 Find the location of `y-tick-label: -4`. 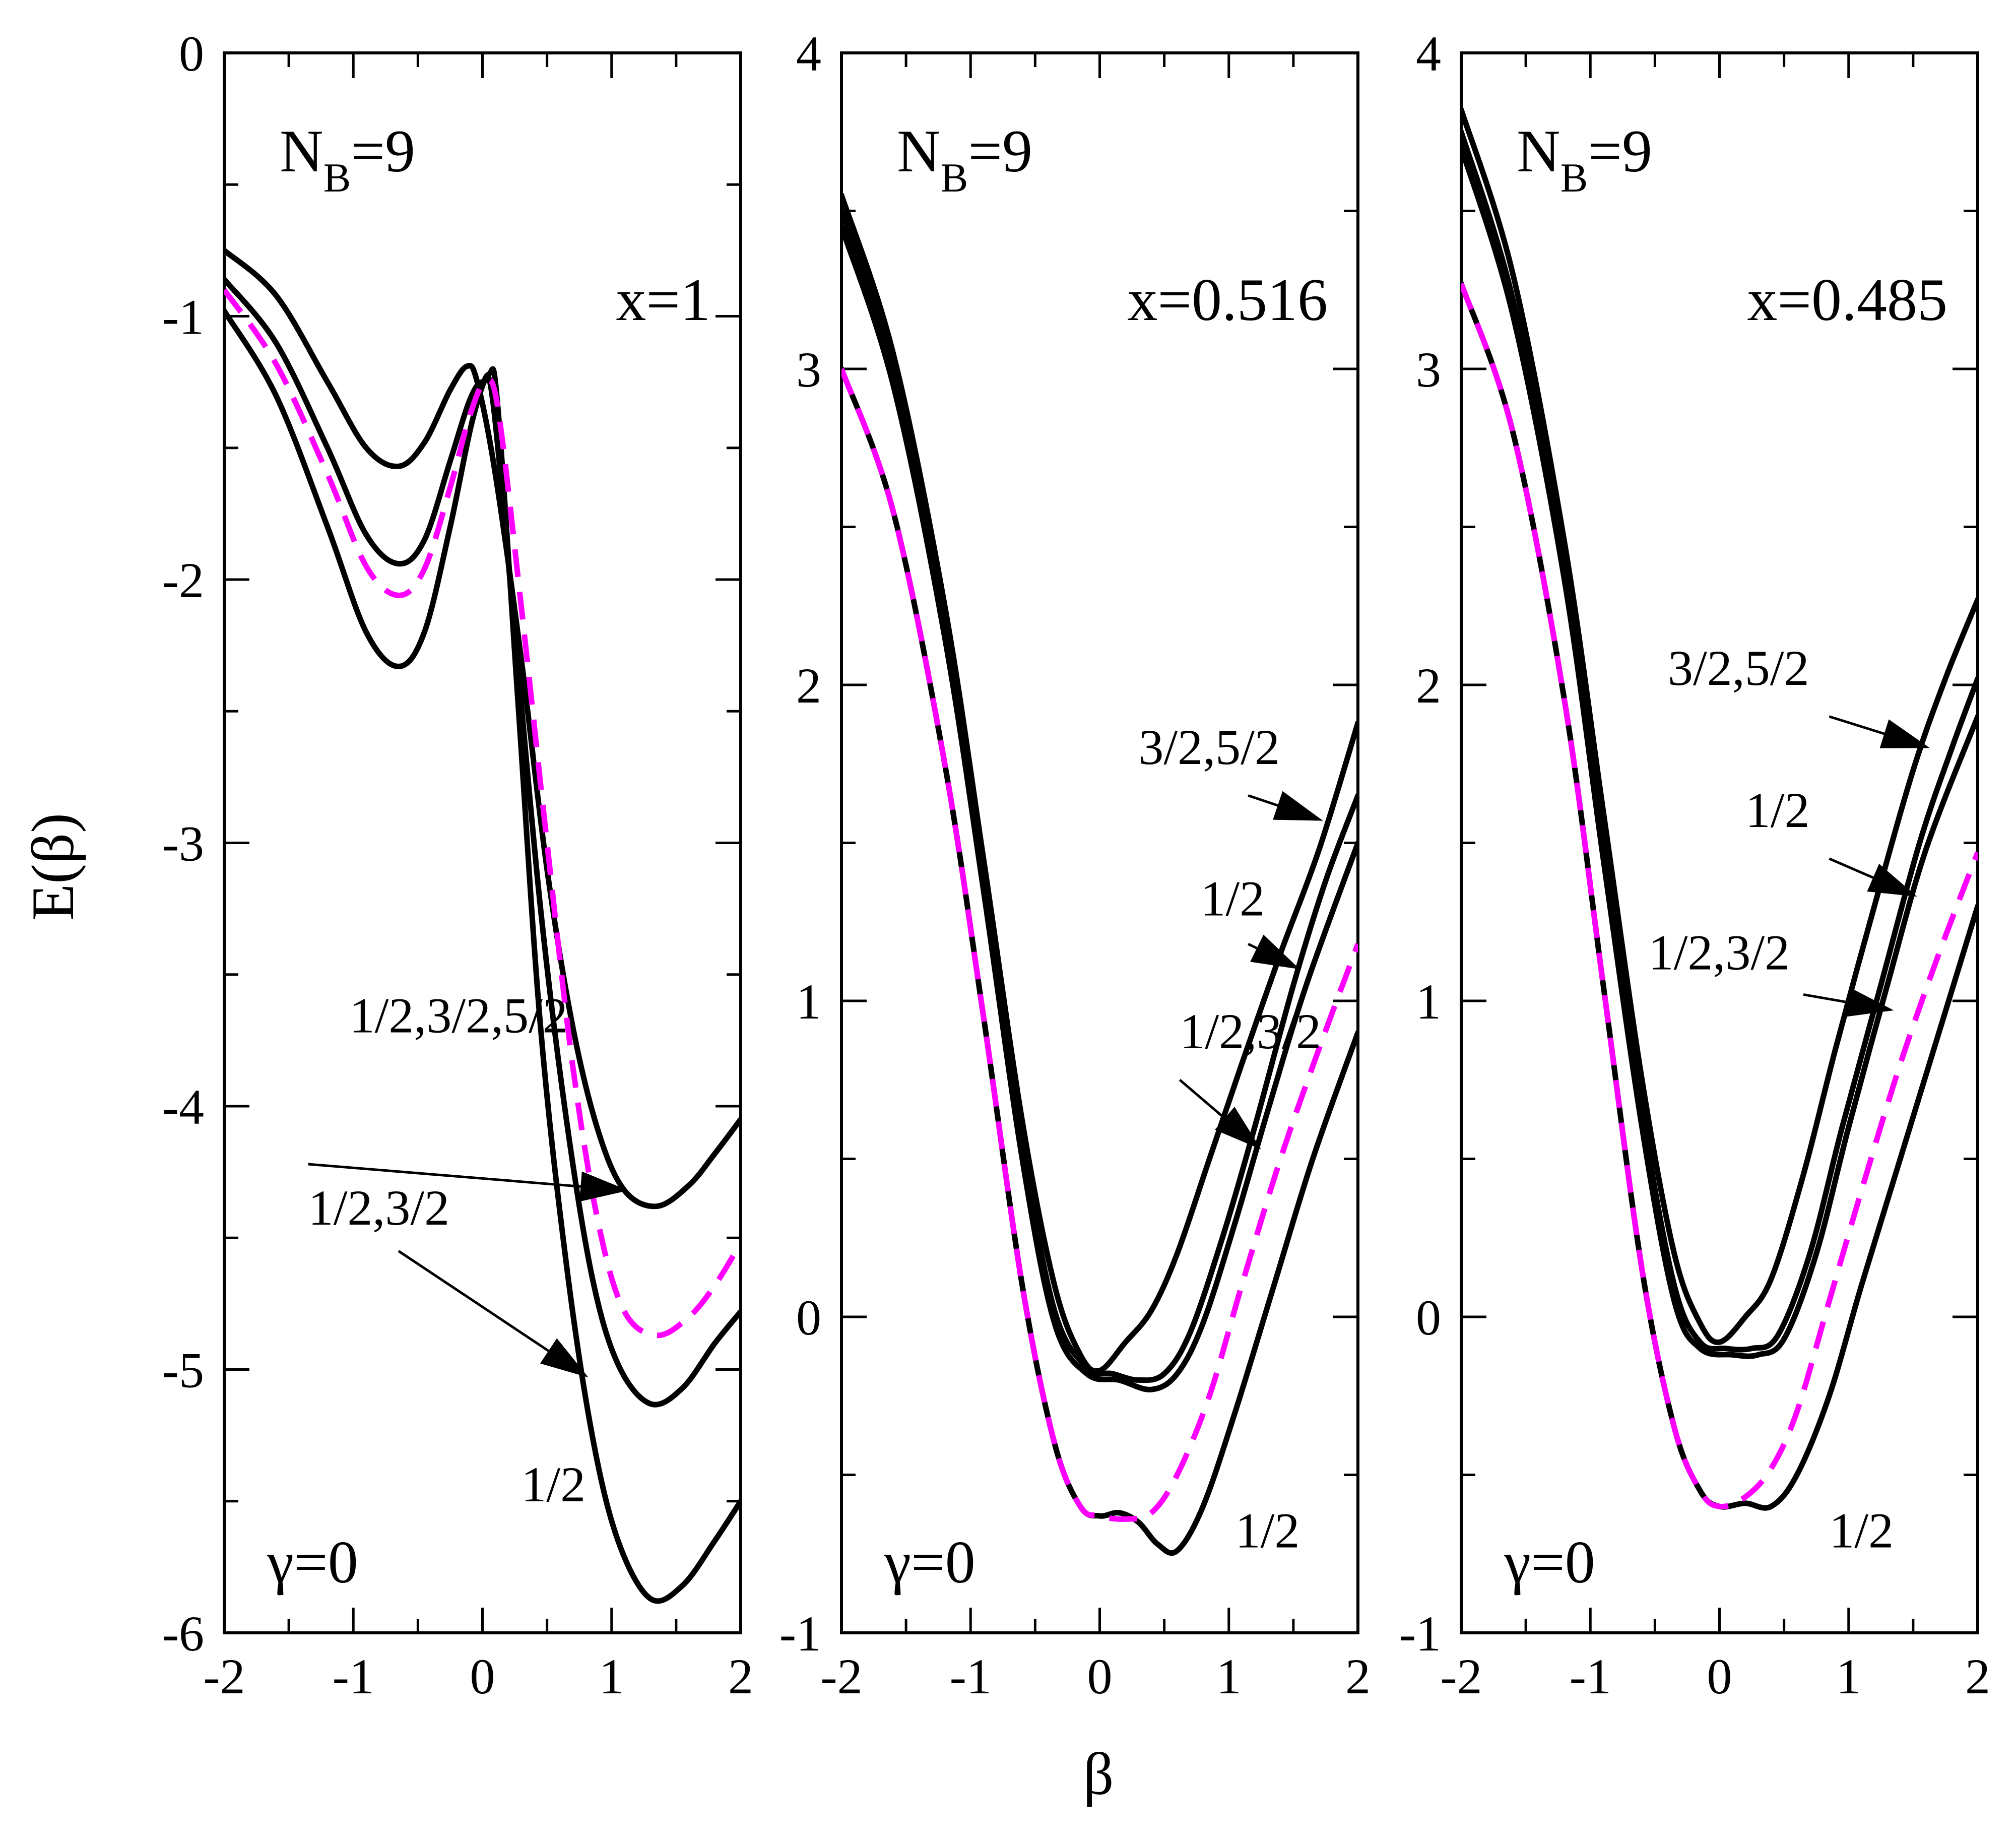

y-tick-label: -4 is located at coordinates (183, 1107).